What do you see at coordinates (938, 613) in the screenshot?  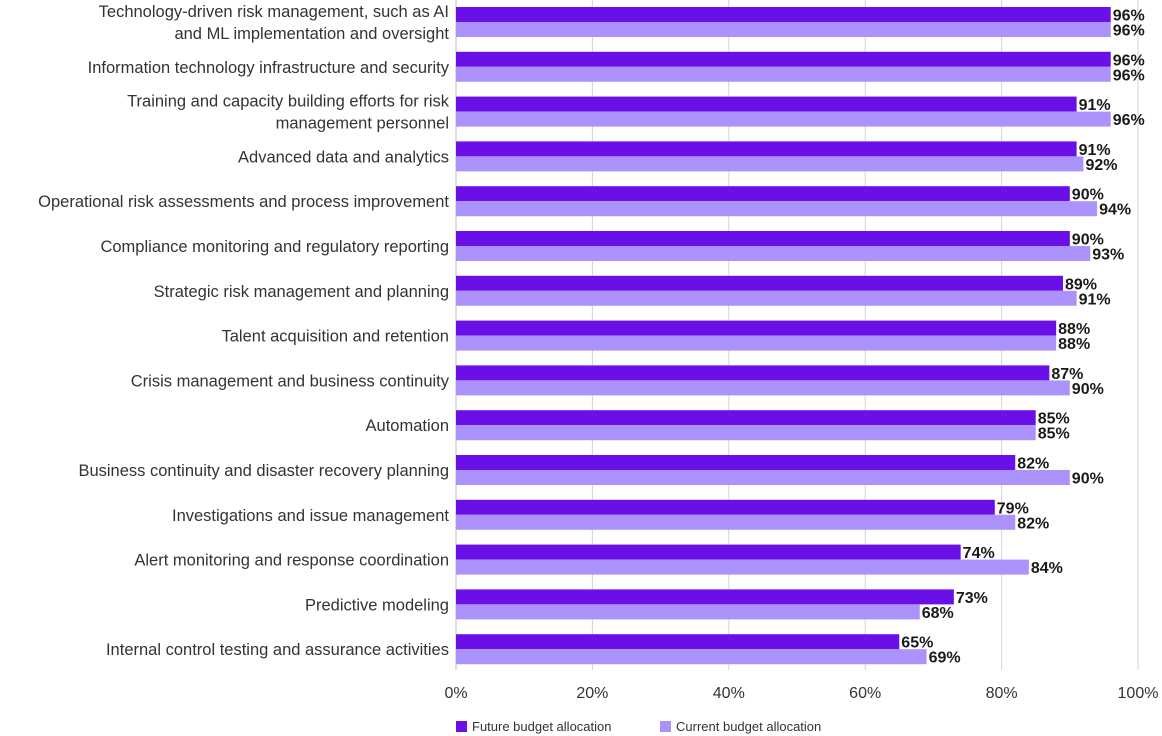 I see `current-value-label: 68%` at bounding box center [938, 613].